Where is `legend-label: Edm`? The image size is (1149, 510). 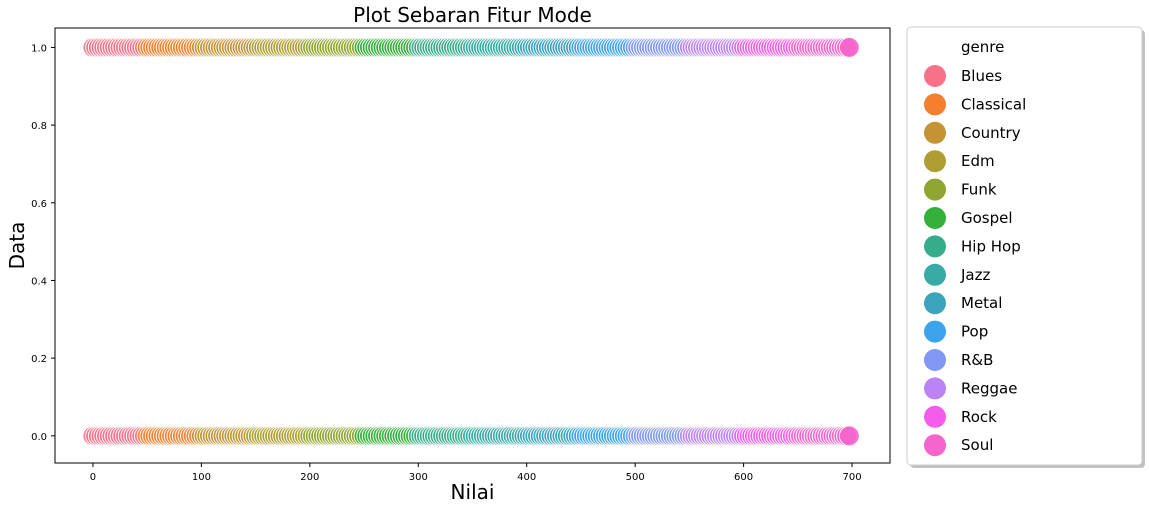
legend-label: Edm is located at coordinates (978, 161).